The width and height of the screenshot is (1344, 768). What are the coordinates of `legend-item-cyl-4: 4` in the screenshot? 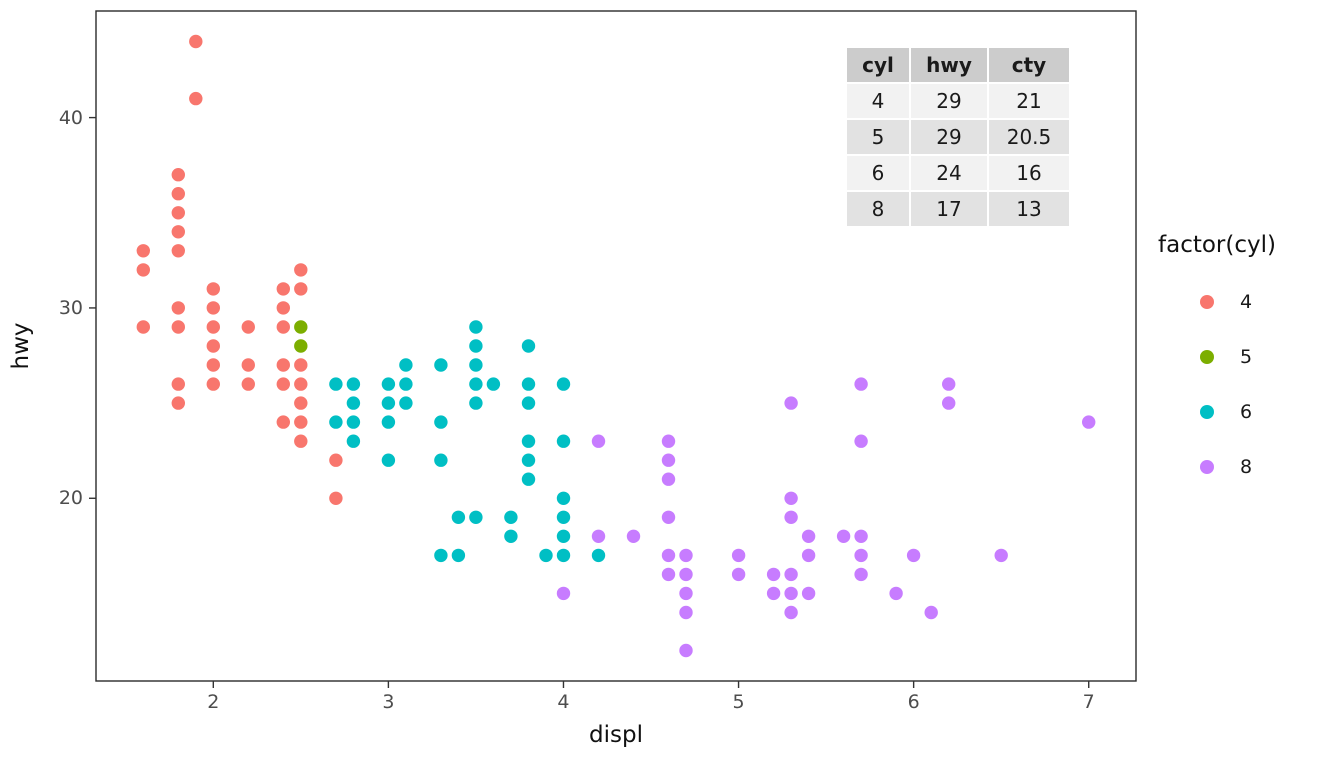 It's located at (1217, 301).